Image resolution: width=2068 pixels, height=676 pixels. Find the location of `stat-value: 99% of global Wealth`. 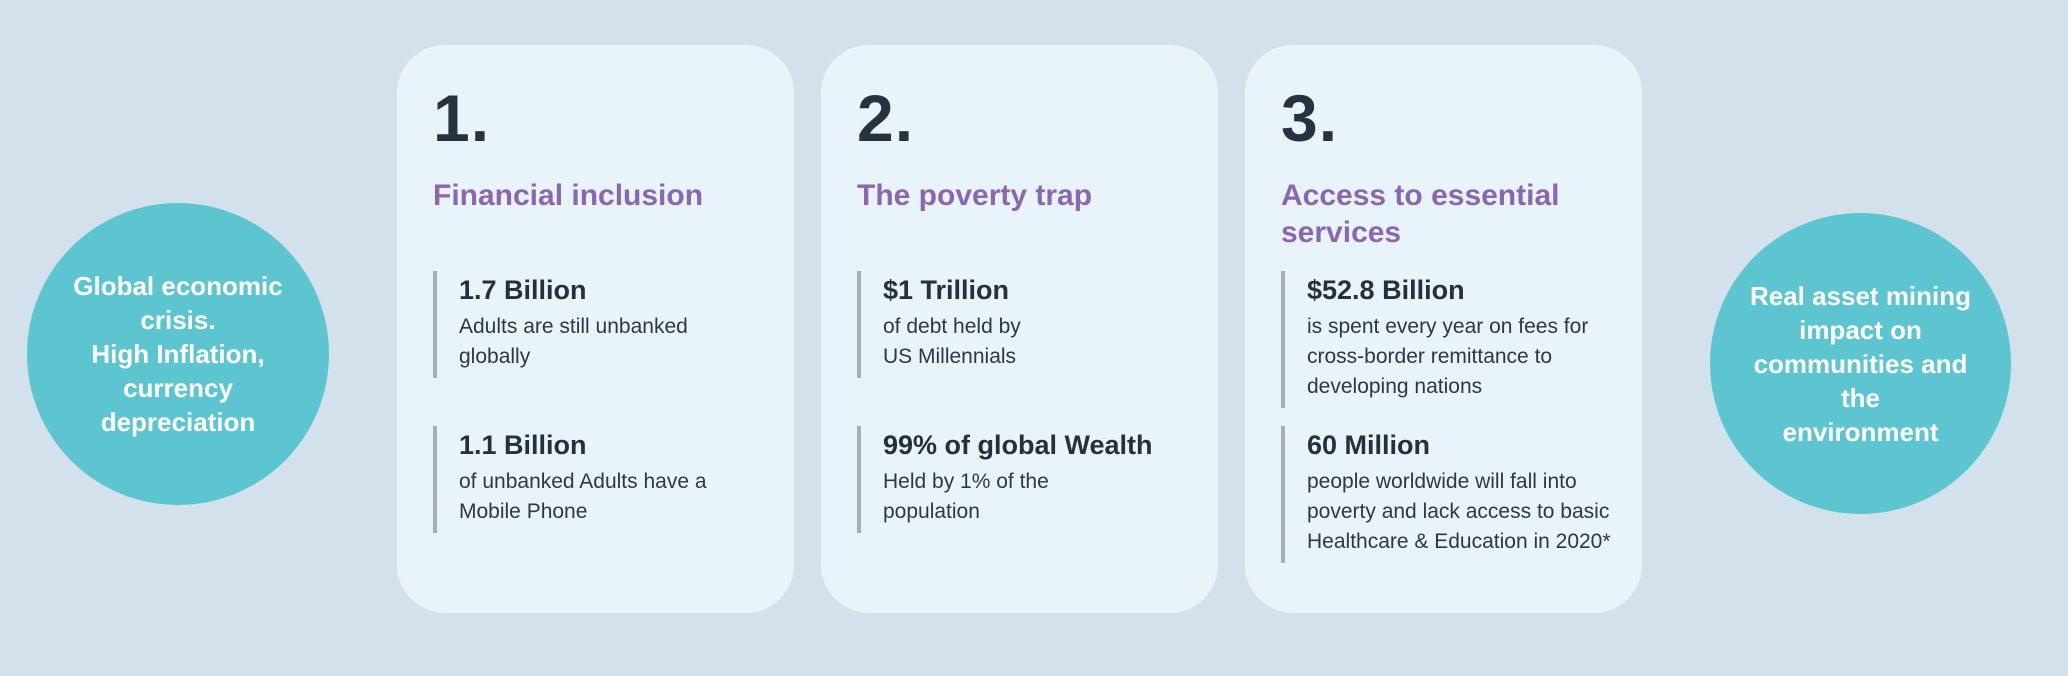

stat-value: 99% of global Wealth is located at coordinates (1018, 445).